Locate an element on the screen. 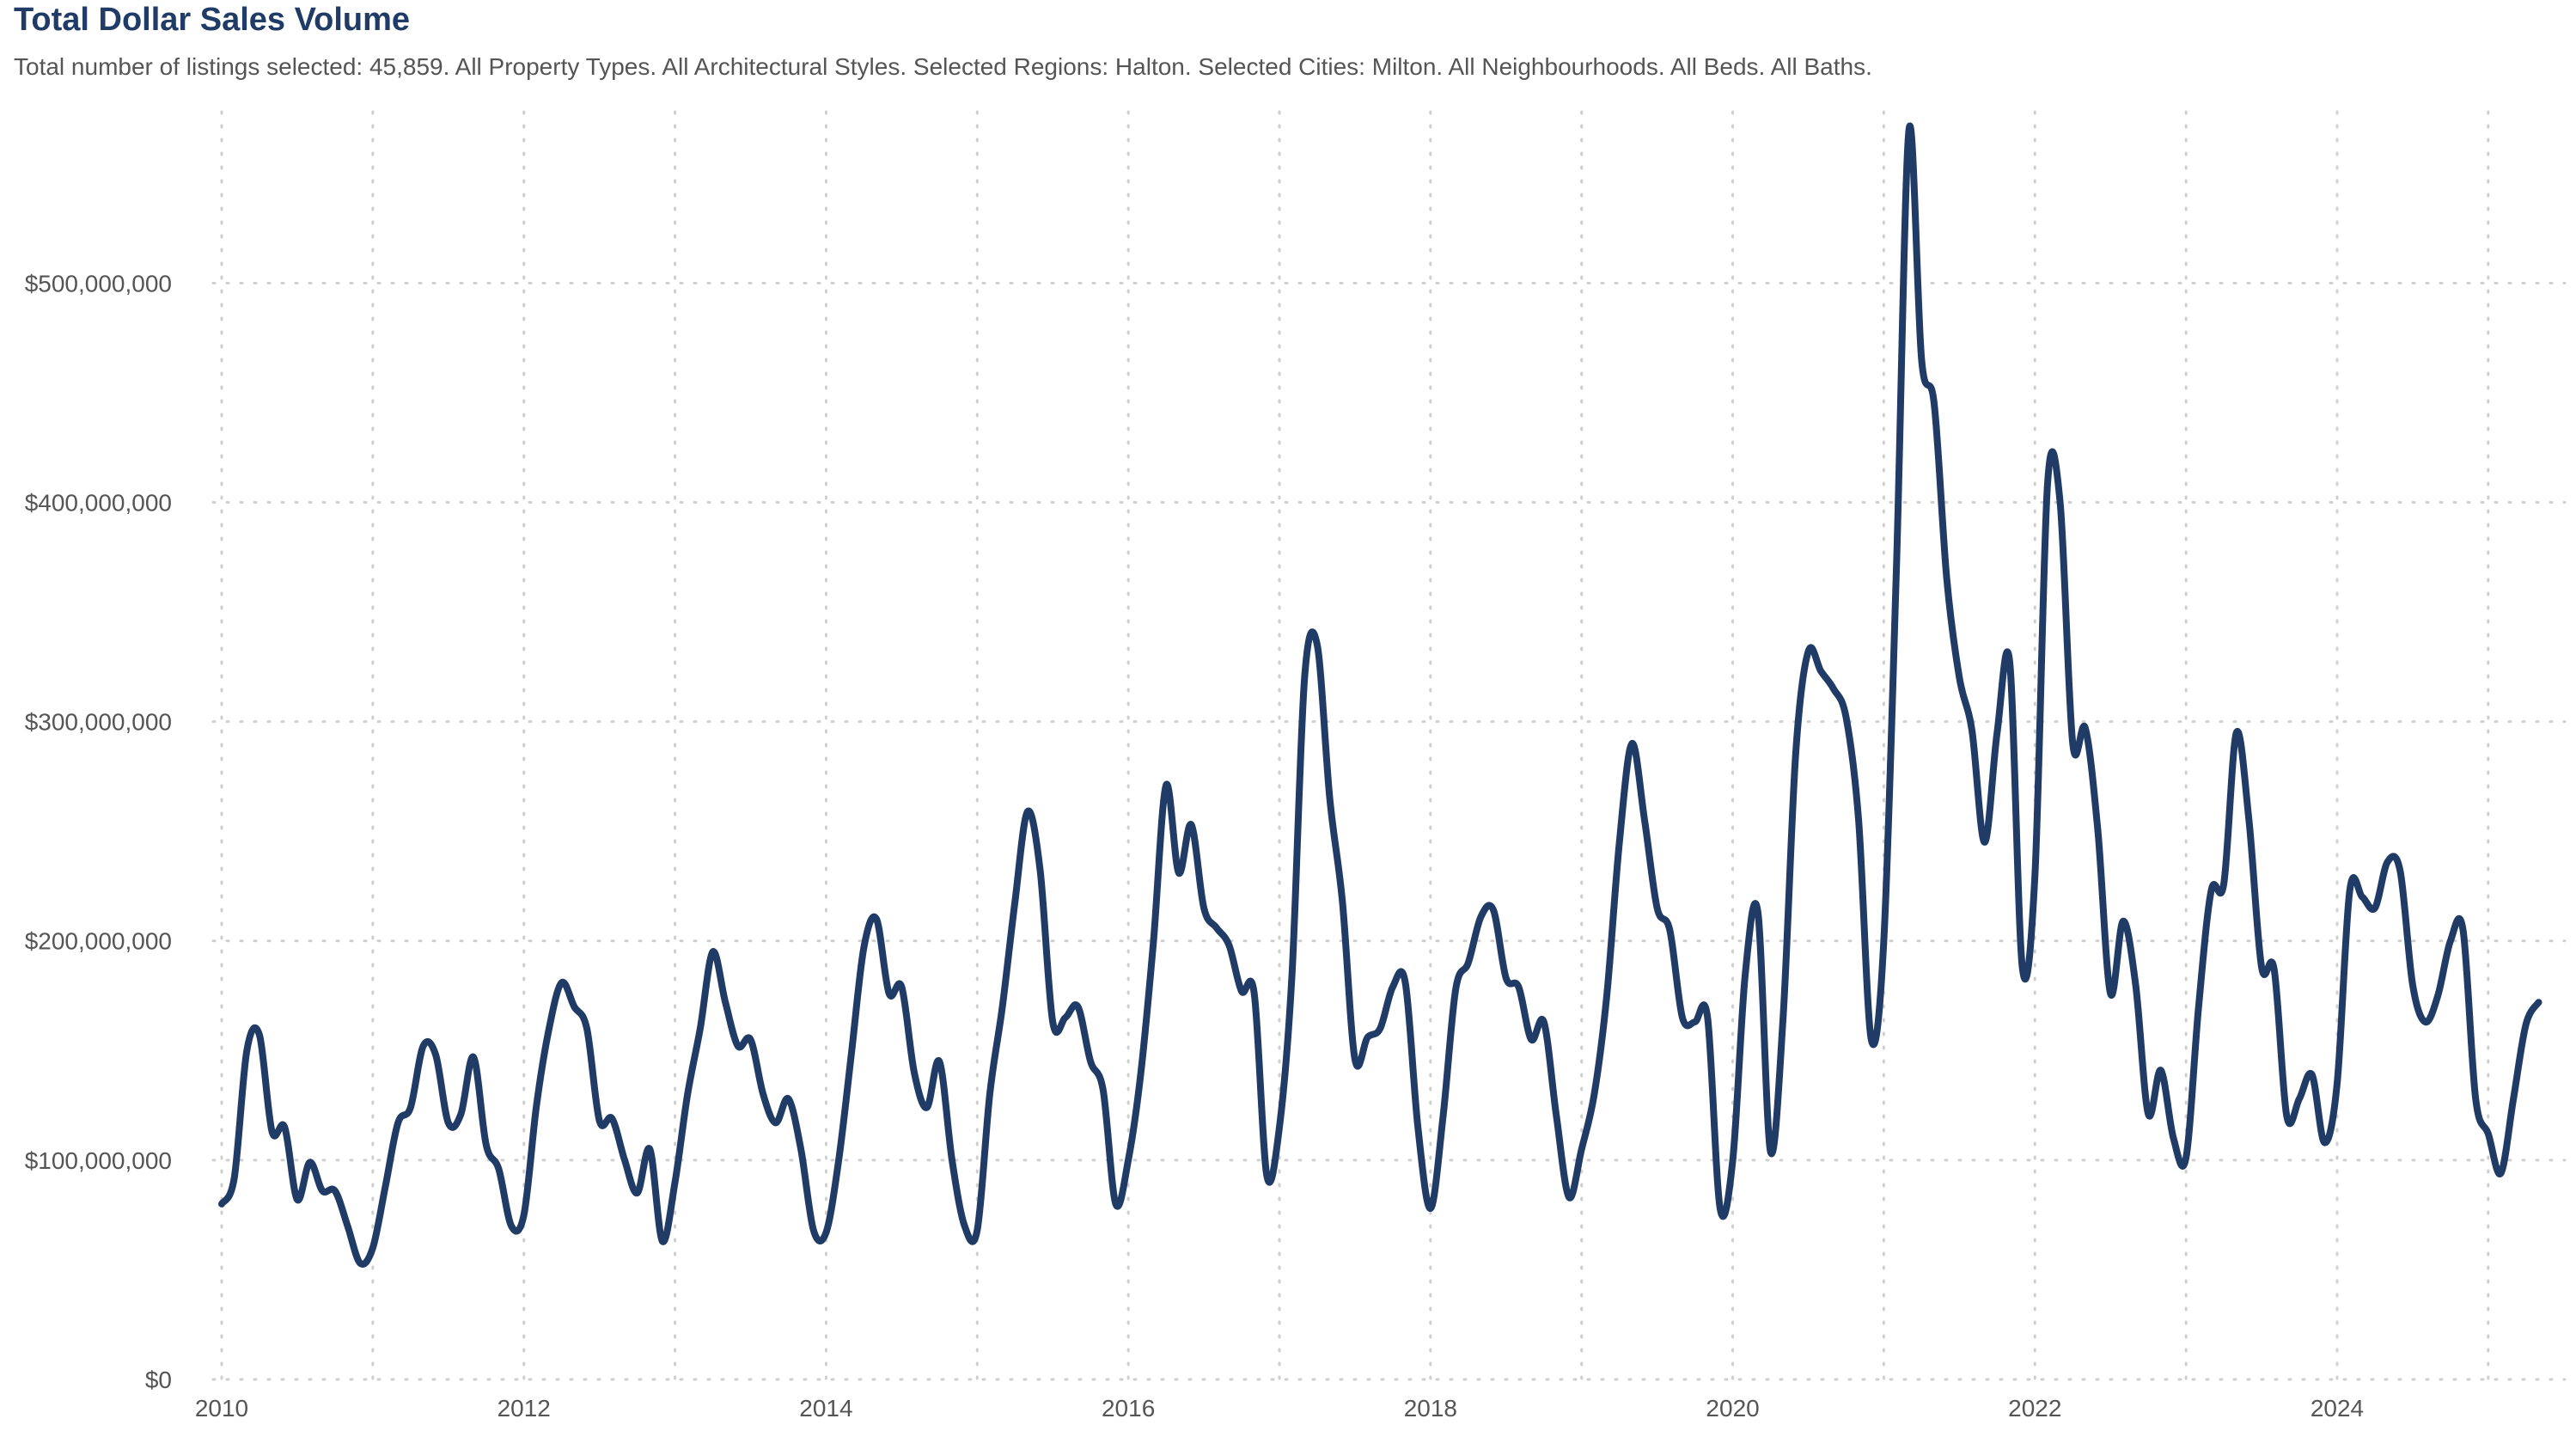  y-tick-label: $300,000,000 is located at coordinates (99, 723).